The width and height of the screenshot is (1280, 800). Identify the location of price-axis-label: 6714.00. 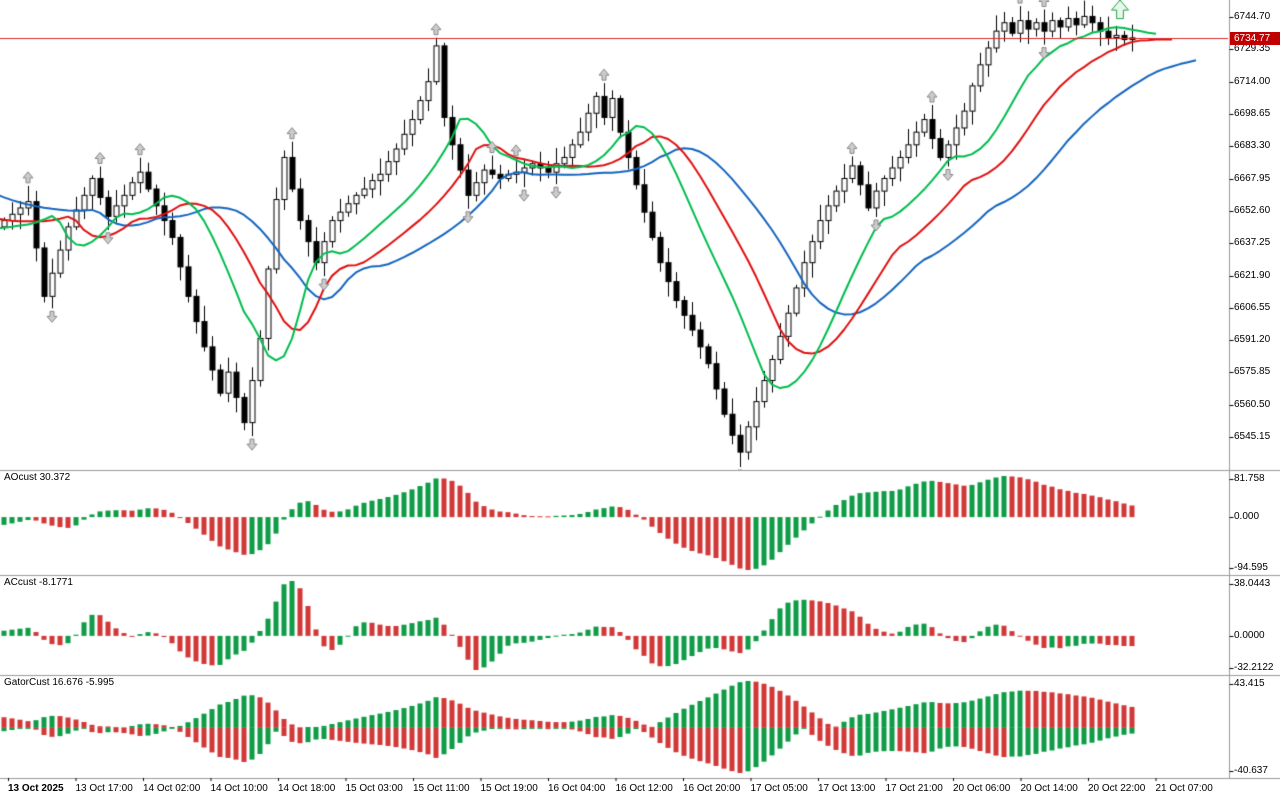
(1252, 81).